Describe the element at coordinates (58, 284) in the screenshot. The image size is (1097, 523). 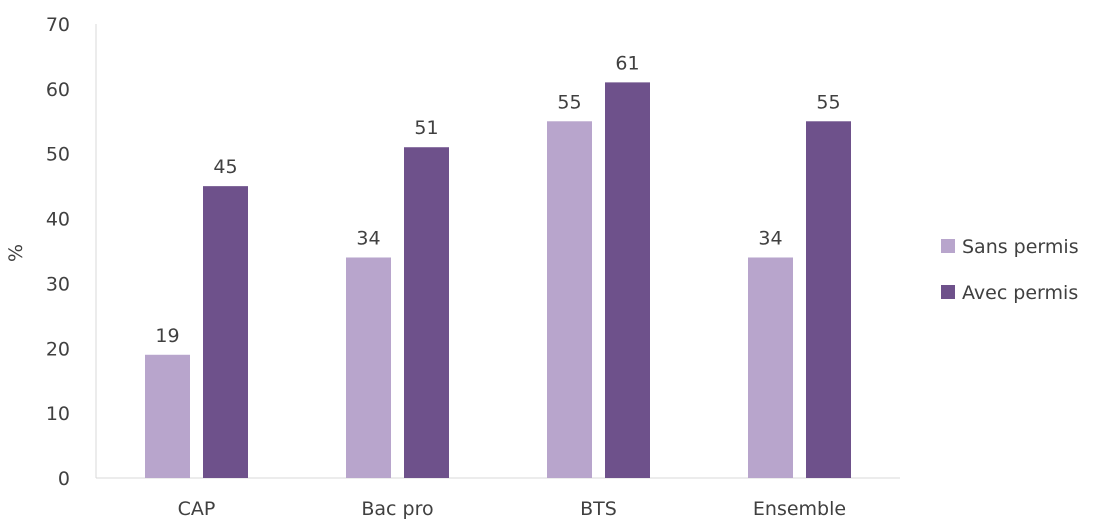
I see `y-tick-label: 30` at that location.